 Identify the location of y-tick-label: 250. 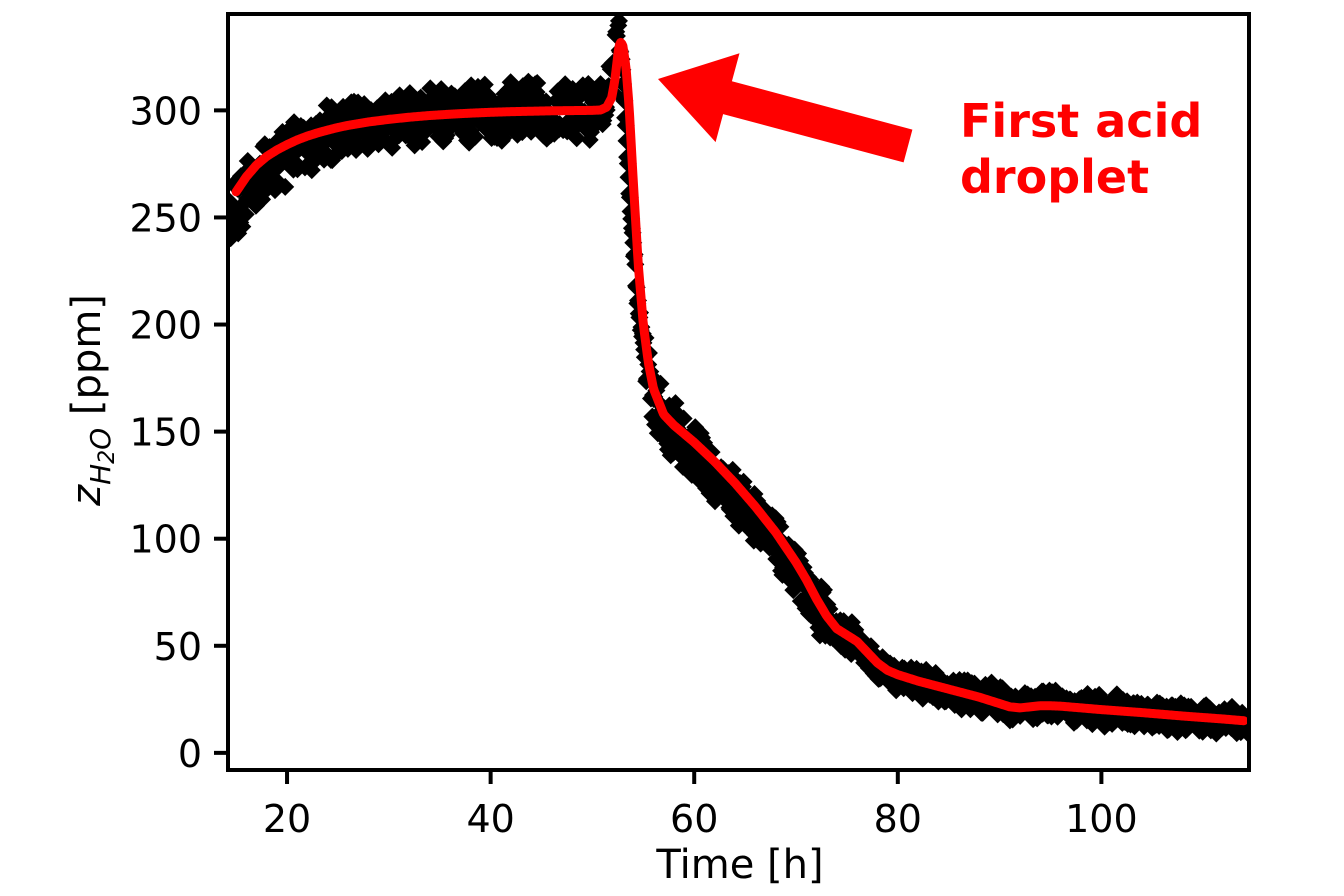
(165, 218).